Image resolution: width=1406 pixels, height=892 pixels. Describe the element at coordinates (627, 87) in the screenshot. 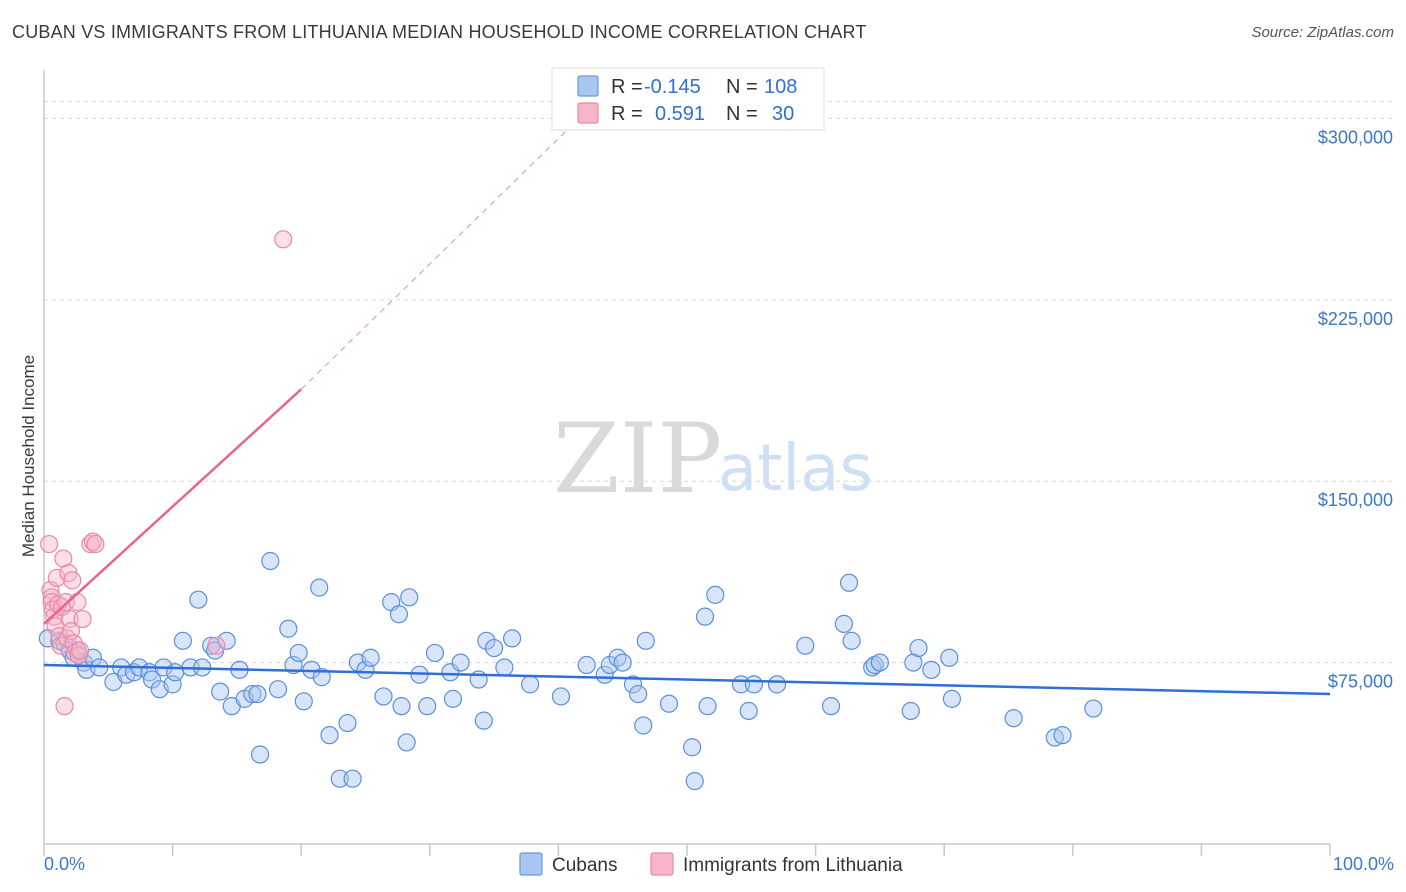

I see `legend-r-label-cubans: R =` at that location.